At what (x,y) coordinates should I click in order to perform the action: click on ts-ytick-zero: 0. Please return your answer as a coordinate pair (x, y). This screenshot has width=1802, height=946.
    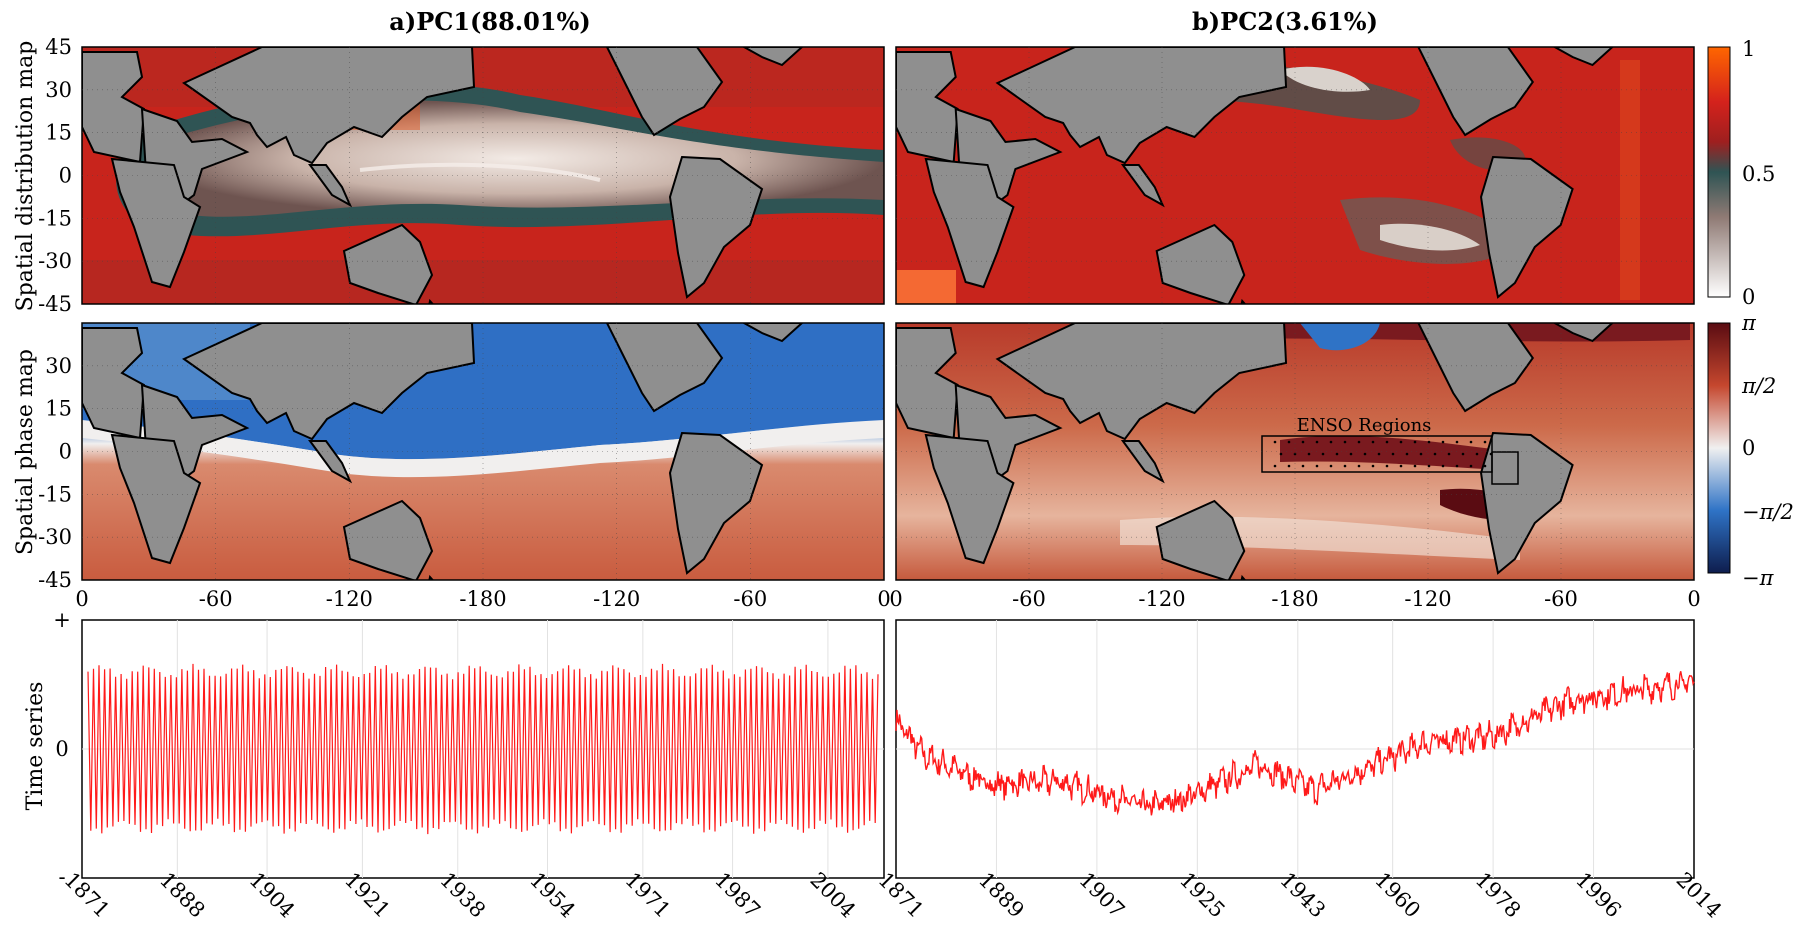
    Looking at the image, I should click on (61, 749).